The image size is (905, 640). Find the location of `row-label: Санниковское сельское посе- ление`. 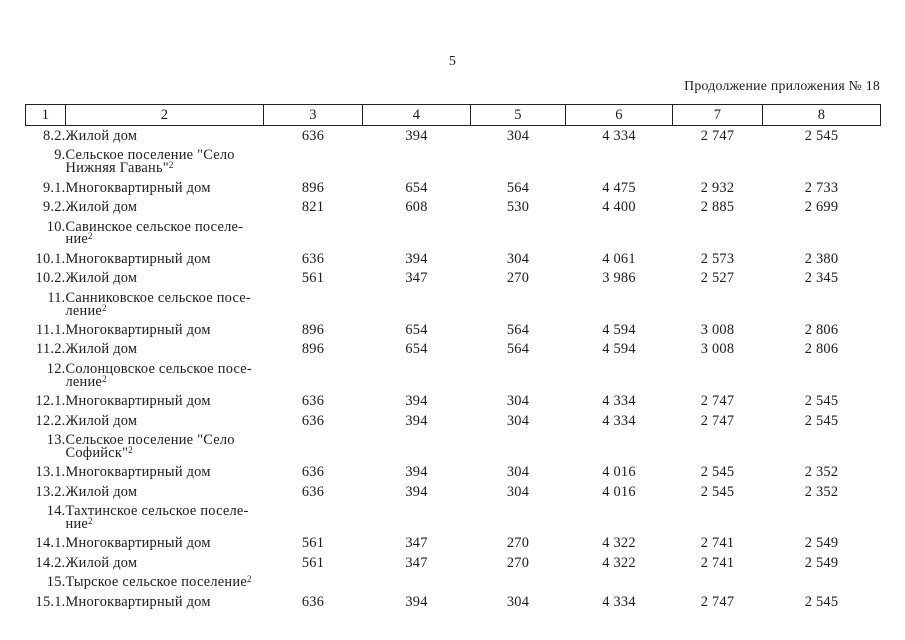

row-label: Санниковское сельское посе- ление is located at coordinates (158, 304).